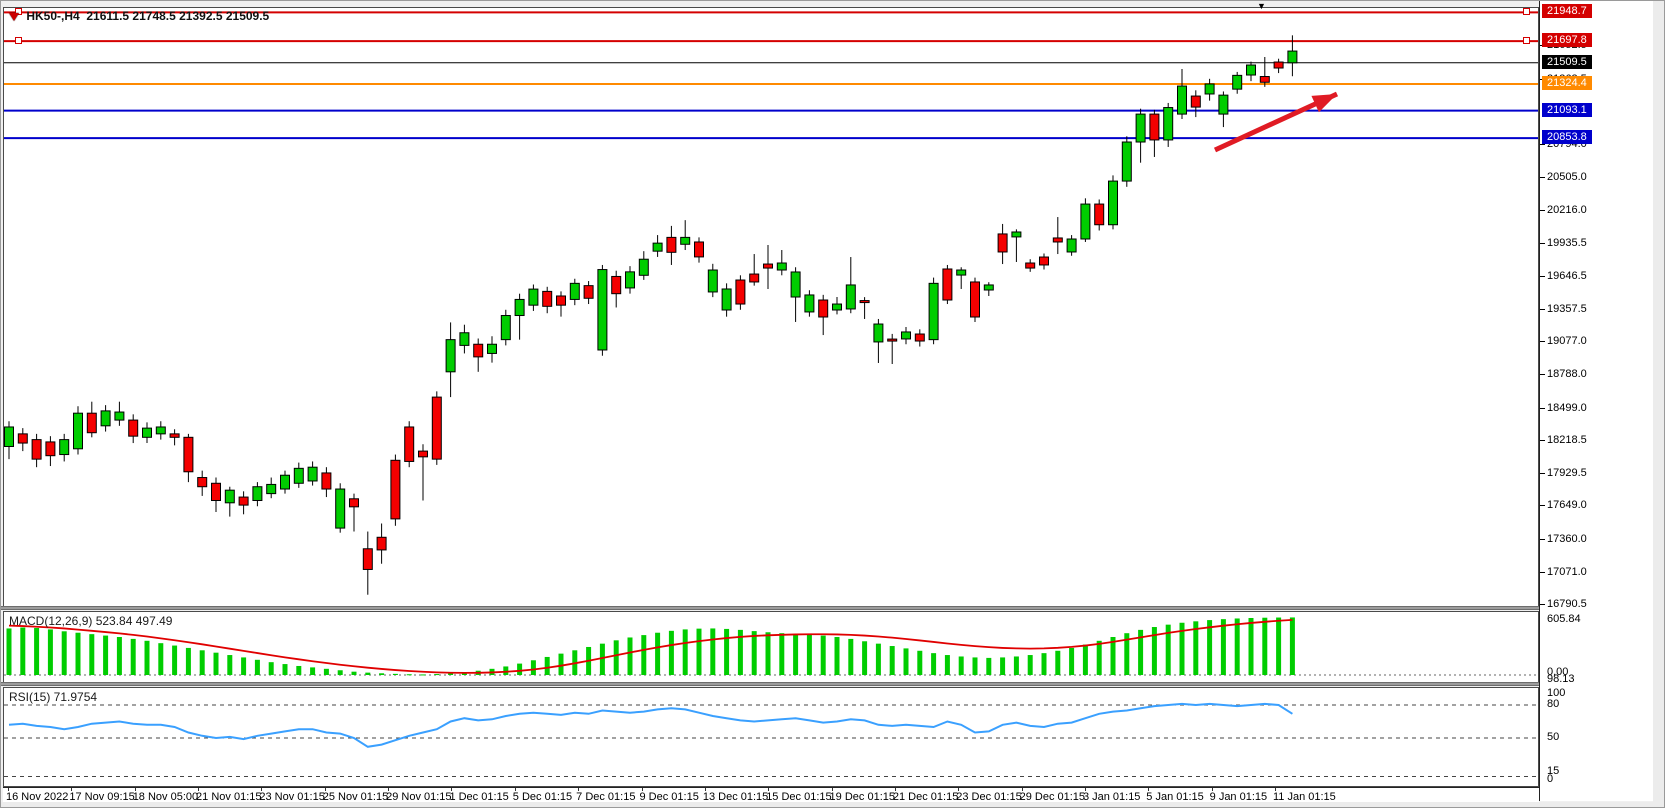 This screenshot has height=808, width=1665. Describe the element at coordinates (1261, 6) in the screenshot. I see `chart-shift-marker: ▼` at that location.